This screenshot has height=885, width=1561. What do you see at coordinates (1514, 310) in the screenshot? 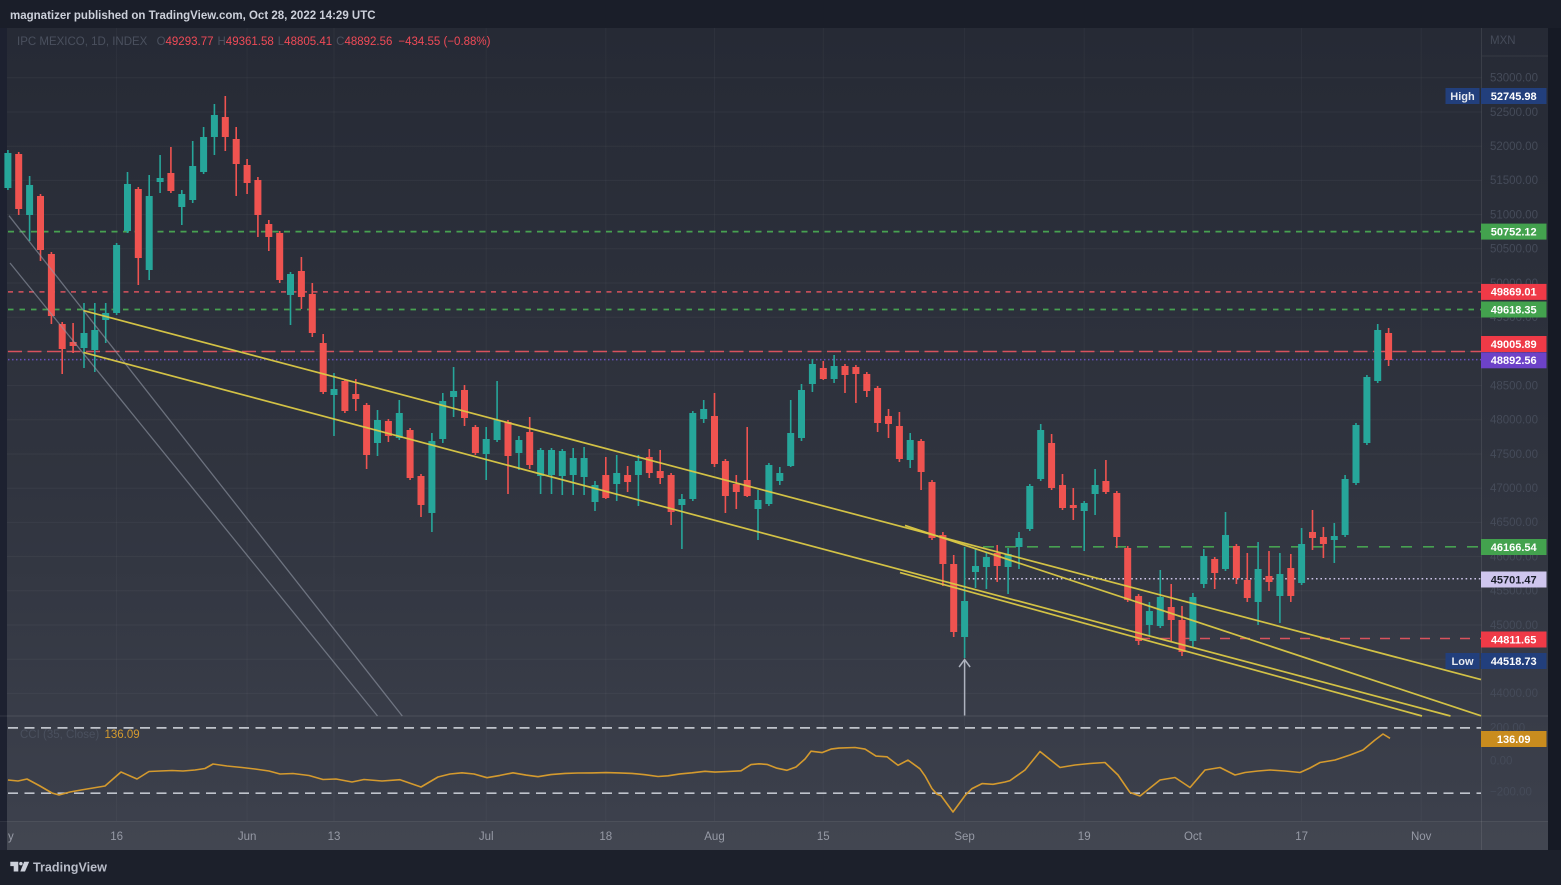
I see `svg-text: 49618.35` at bounding box center [1514, 310].